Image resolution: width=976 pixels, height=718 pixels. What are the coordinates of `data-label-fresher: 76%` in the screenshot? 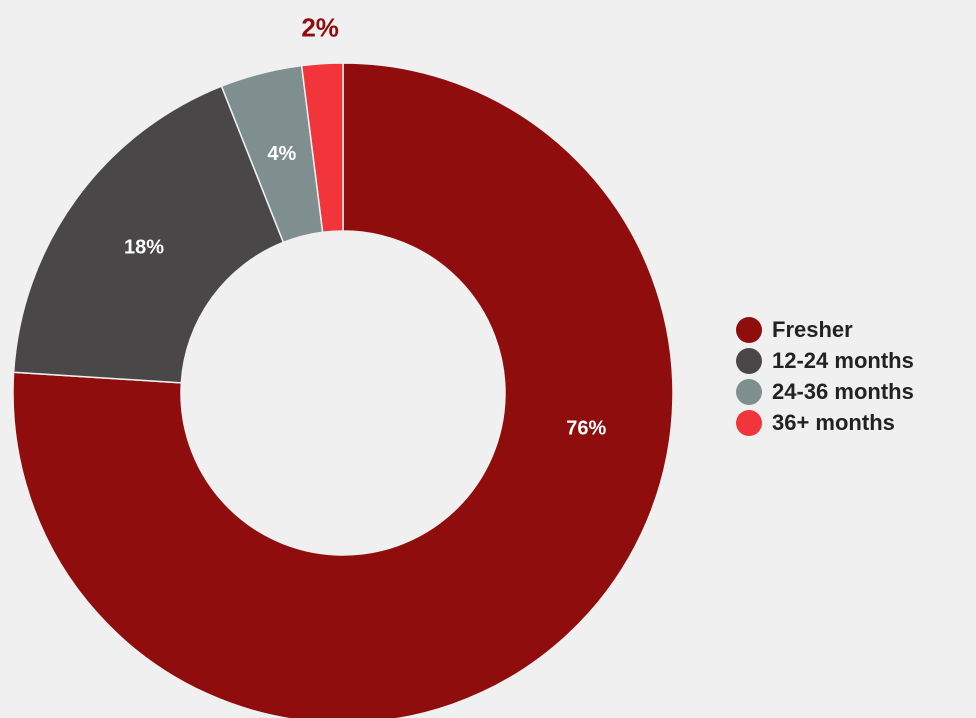 It's located at (586, 429).